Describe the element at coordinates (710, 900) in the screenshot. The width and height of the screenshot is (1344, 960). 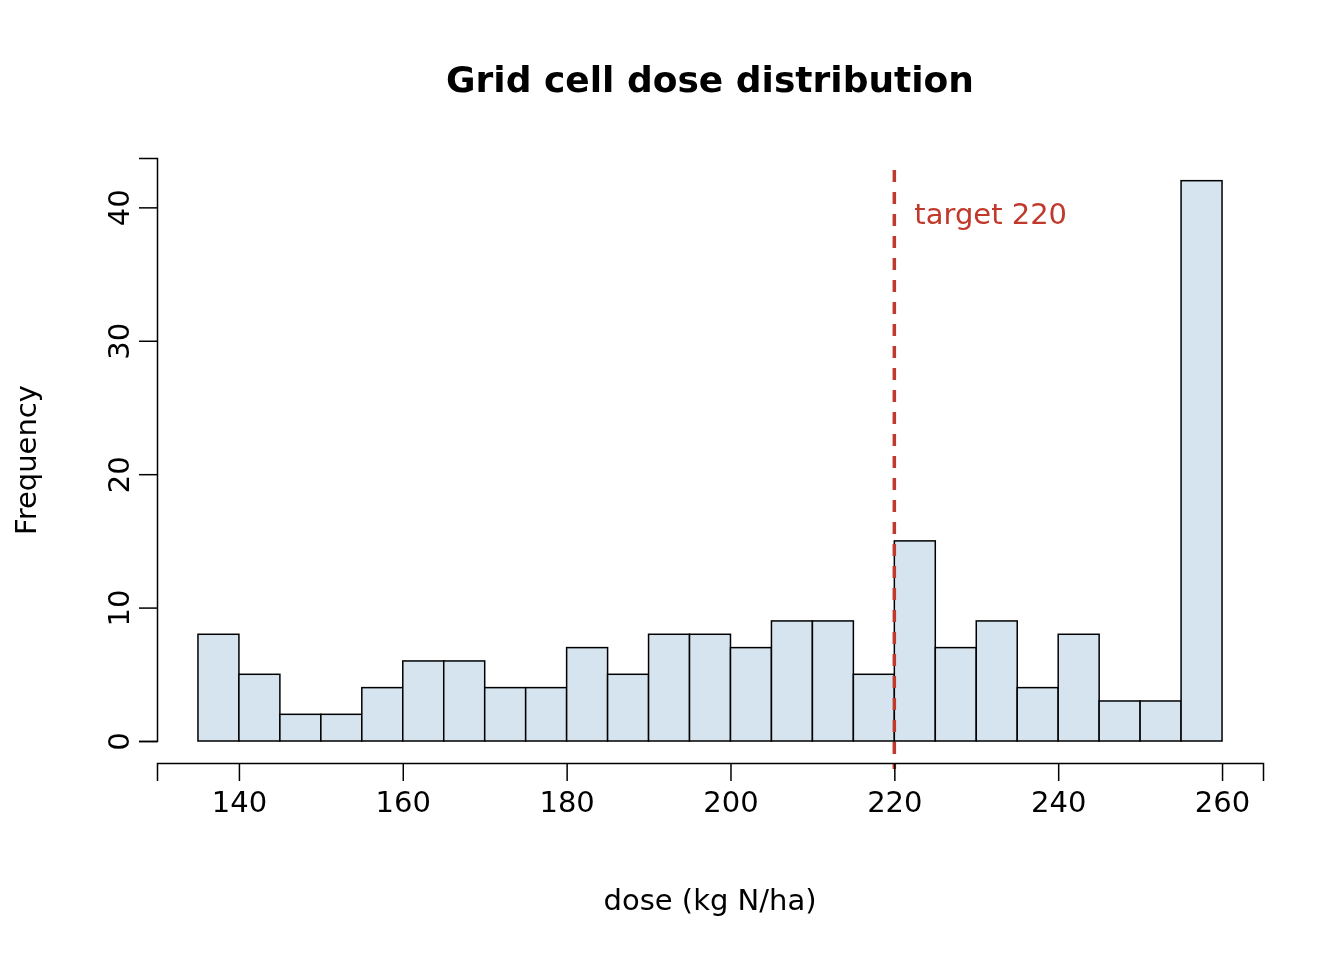
I see `x-axis-title: dose (kg N/ha)` at that location.